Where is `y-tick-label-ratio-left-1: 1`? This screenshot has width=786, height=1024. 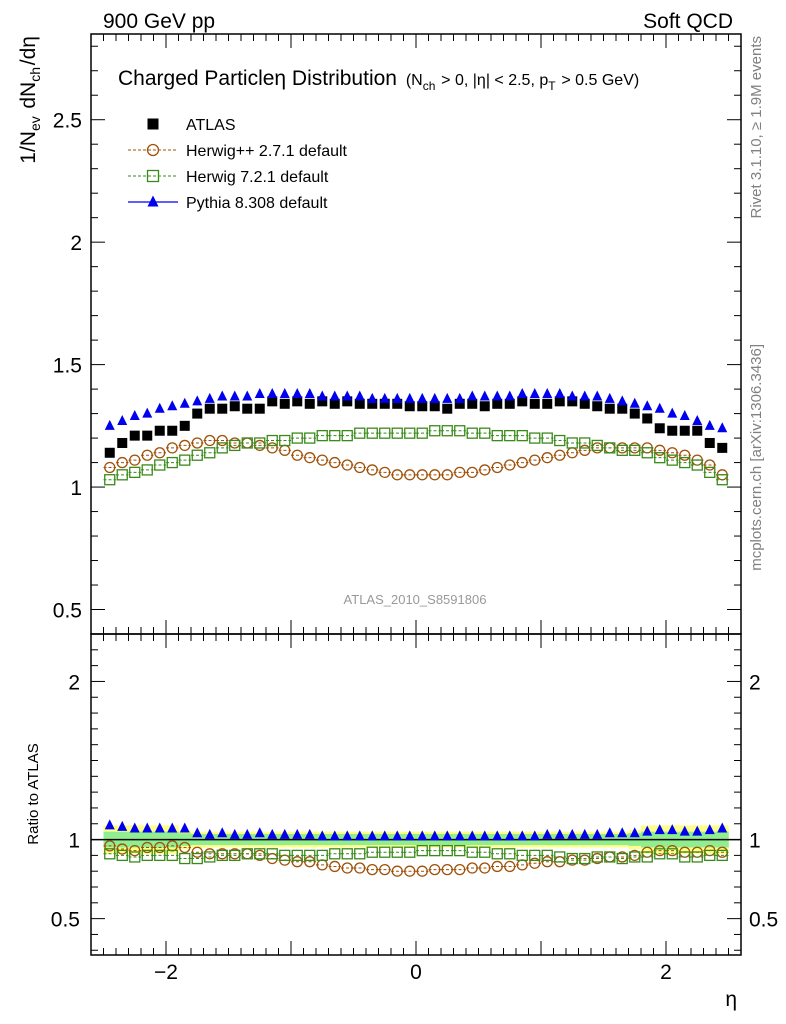 y-tick-label-ratio-left-1: 1 is located at coordinates (74, 841).